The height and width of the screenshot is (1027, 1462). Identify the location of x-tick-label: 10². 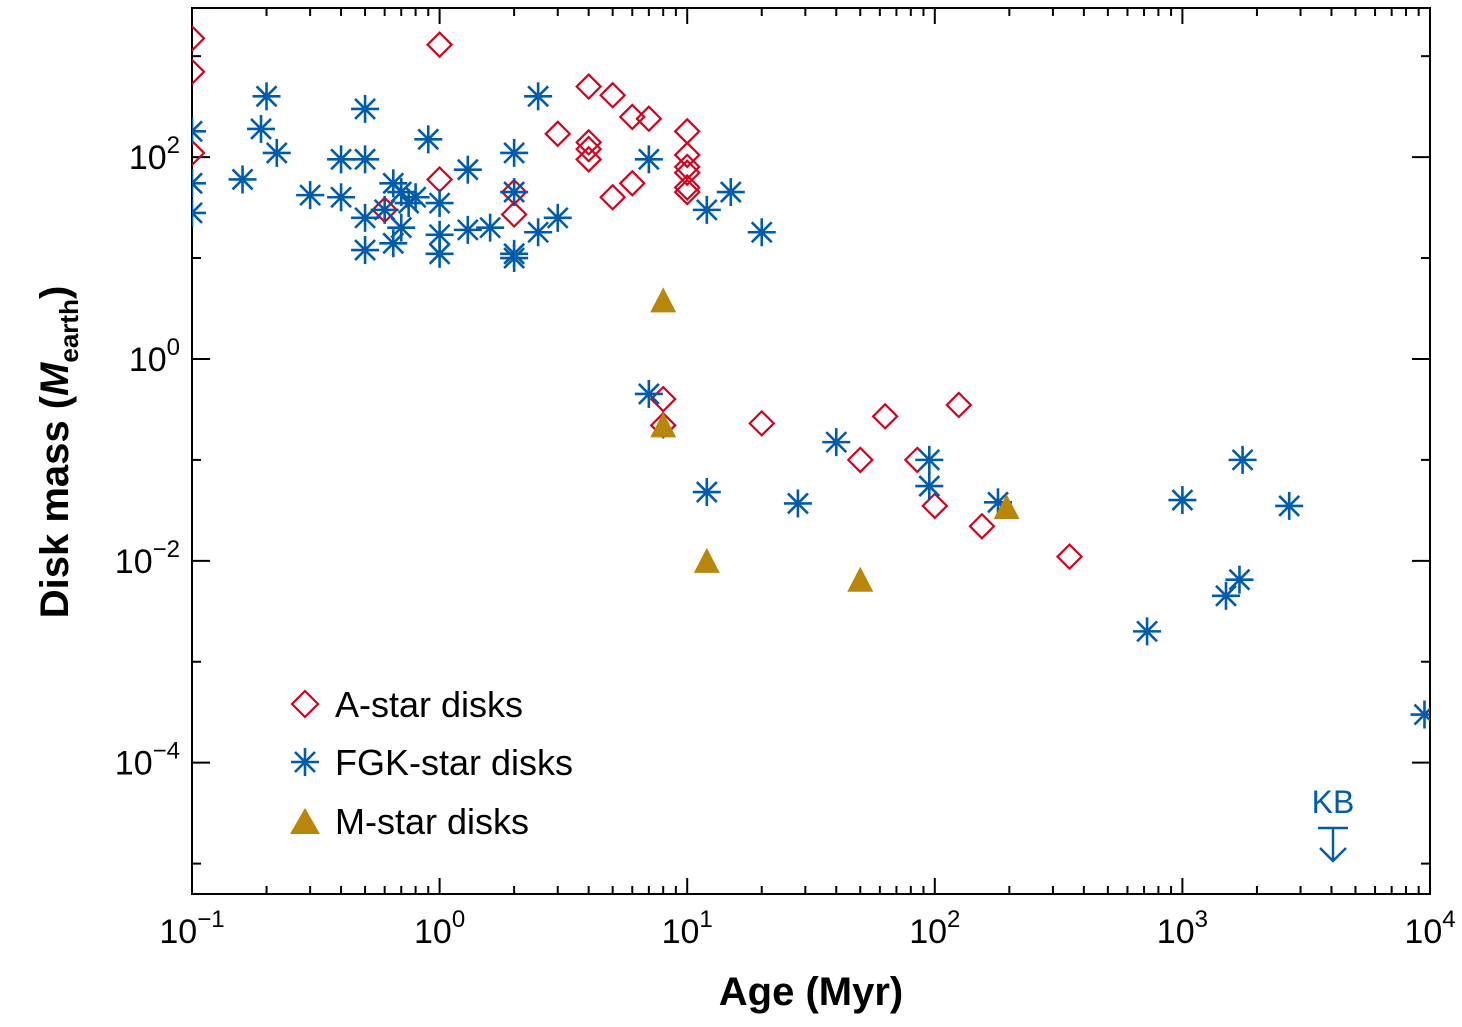
(934, 928).